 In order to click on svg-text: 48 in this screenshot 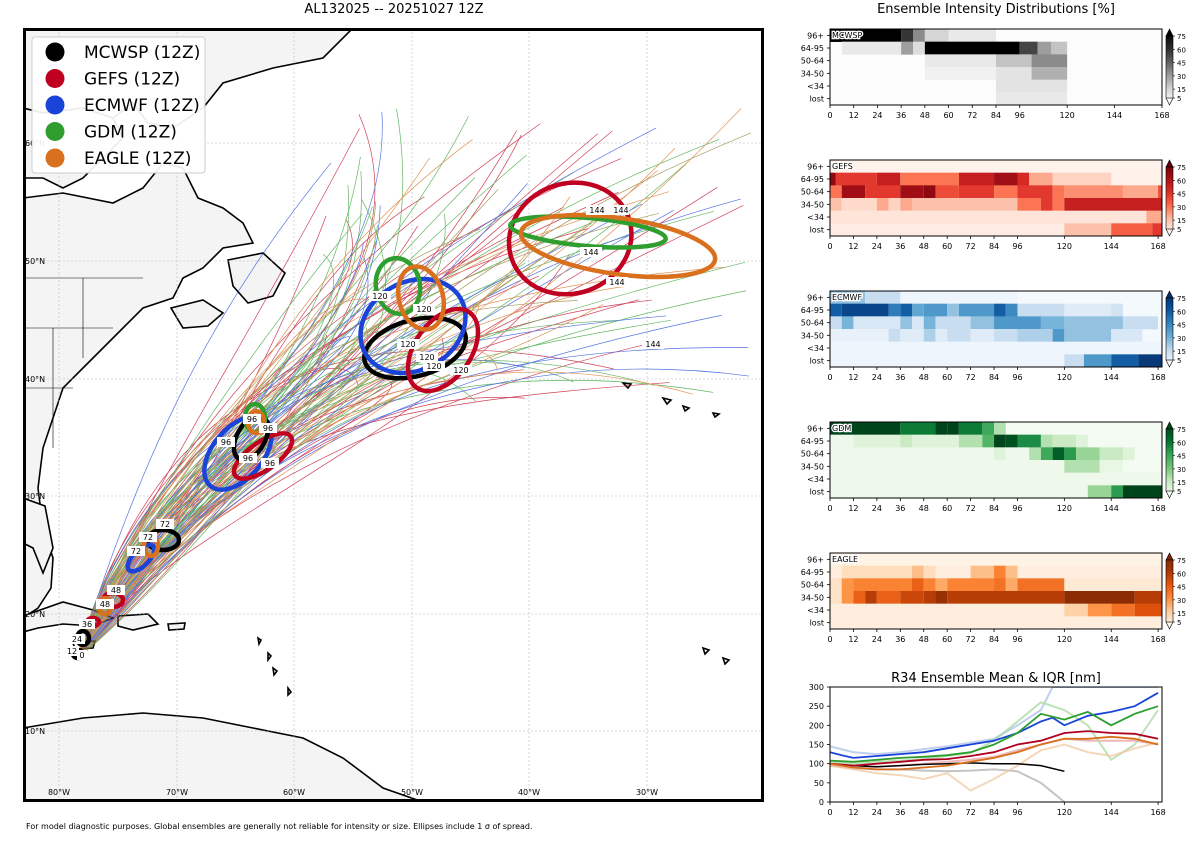, I will do `click(116, 590)`.